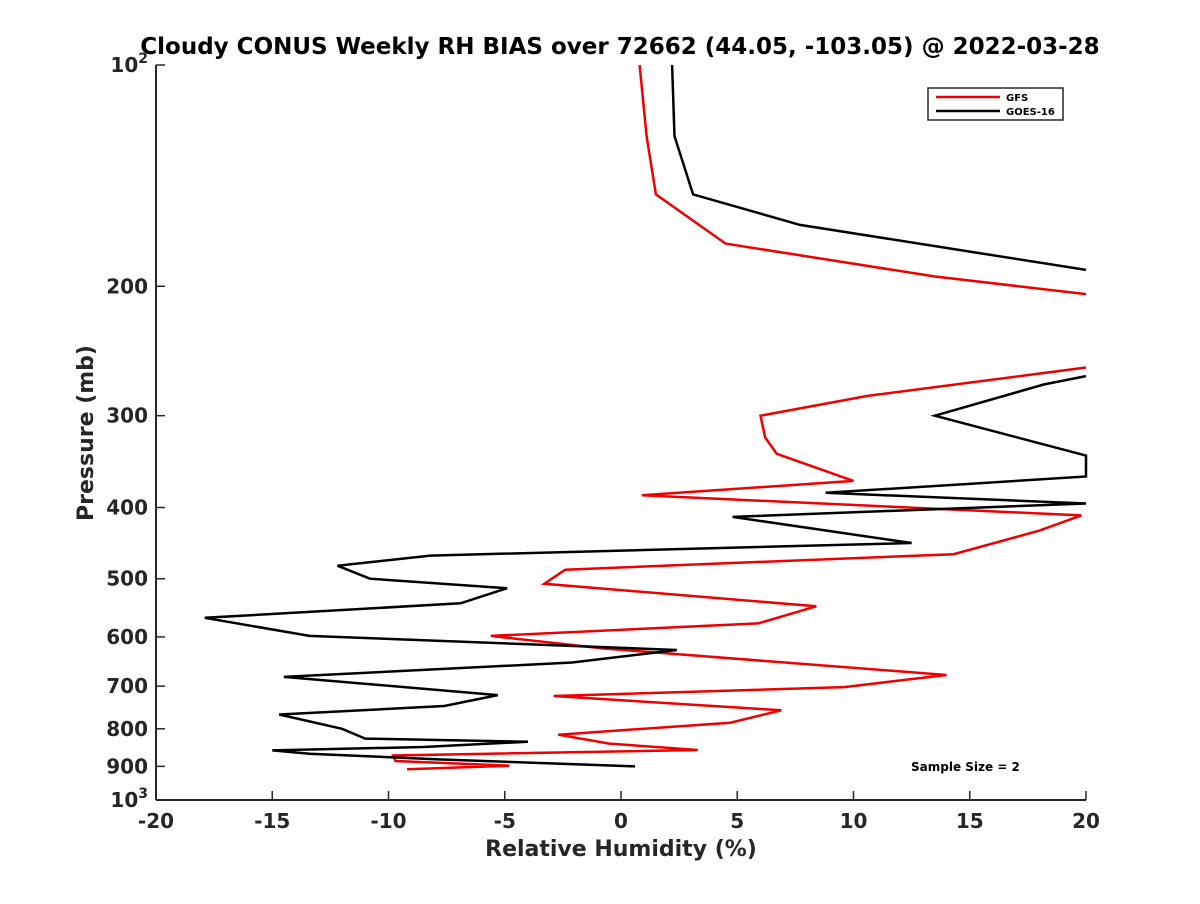 Image resolution: width=1200 pixels, height=904 pixels. What do you see at coordinates (965, 767) in the screenshot?
I see `sample-size-annotation: Sample Size = 2` at bounding box center [965, 767].